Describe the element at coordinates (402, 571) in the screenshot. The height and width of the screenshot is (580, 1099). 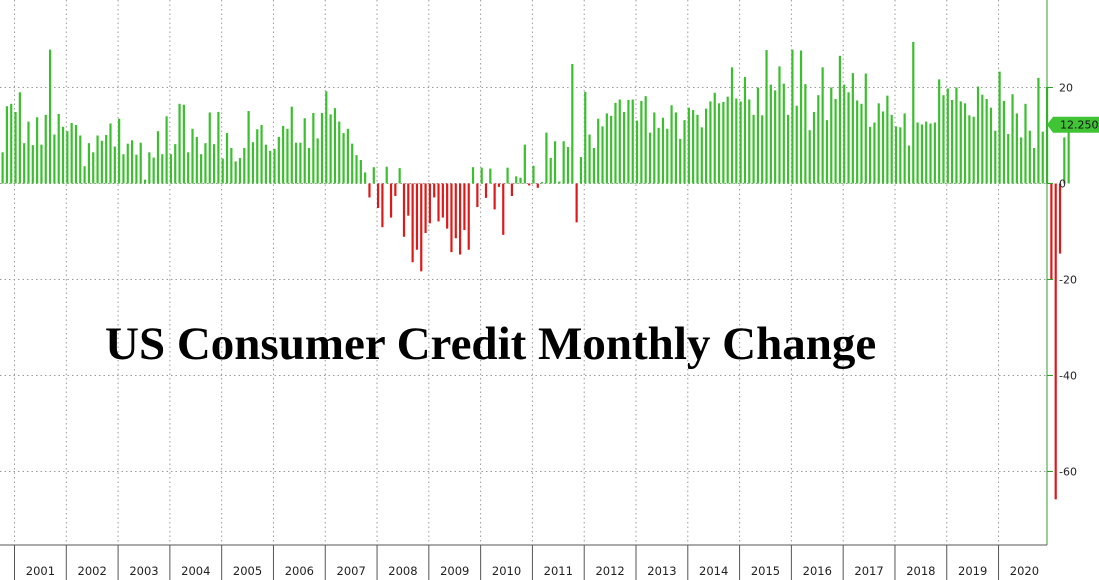
I see `x-tick-label: 2008` at that location.